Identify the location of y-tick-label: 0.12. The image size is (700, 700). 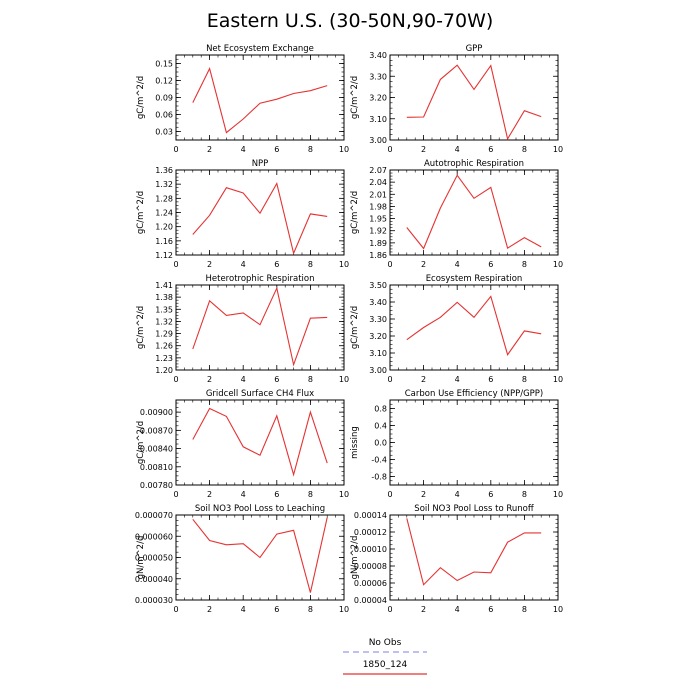
(164, 81).